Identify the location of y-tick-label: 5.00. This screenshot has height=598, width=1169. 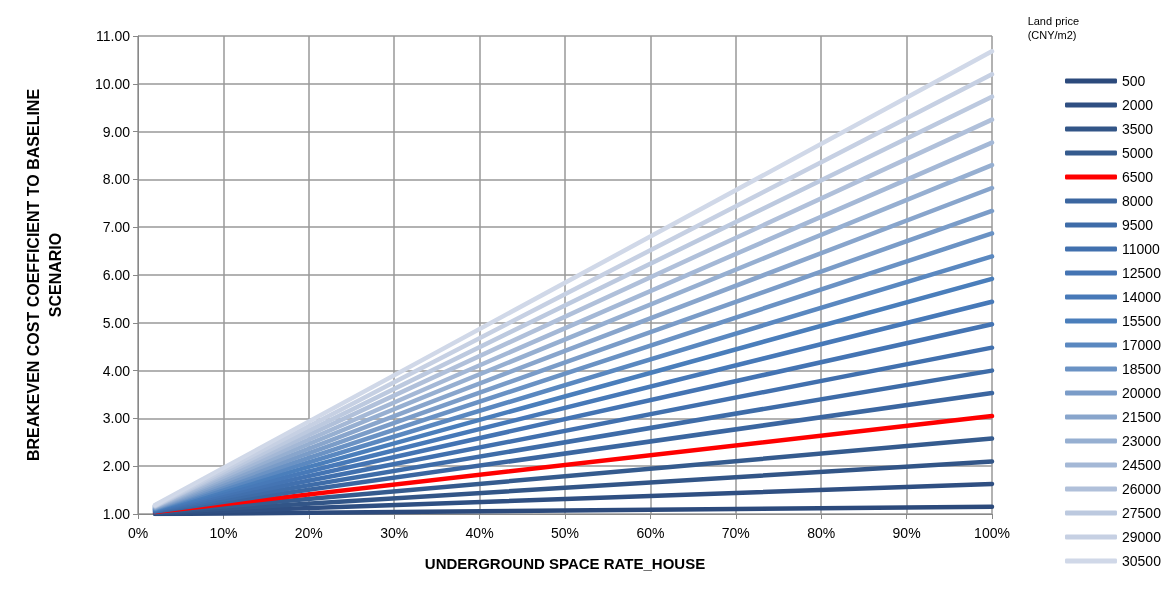
(116, 322).